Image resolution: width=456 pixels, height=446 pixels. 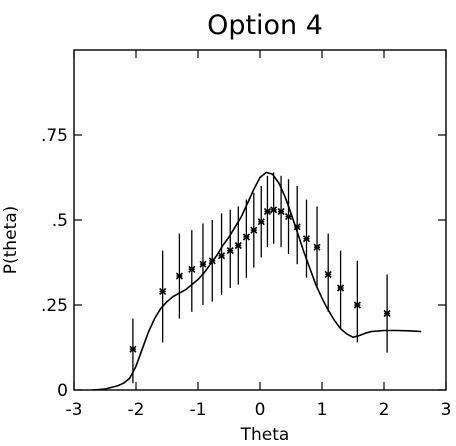 What do you see at coordinates (62, 391) in the screenshot?
I see `y-tick-label: 0` at bounding box center [62, 391].